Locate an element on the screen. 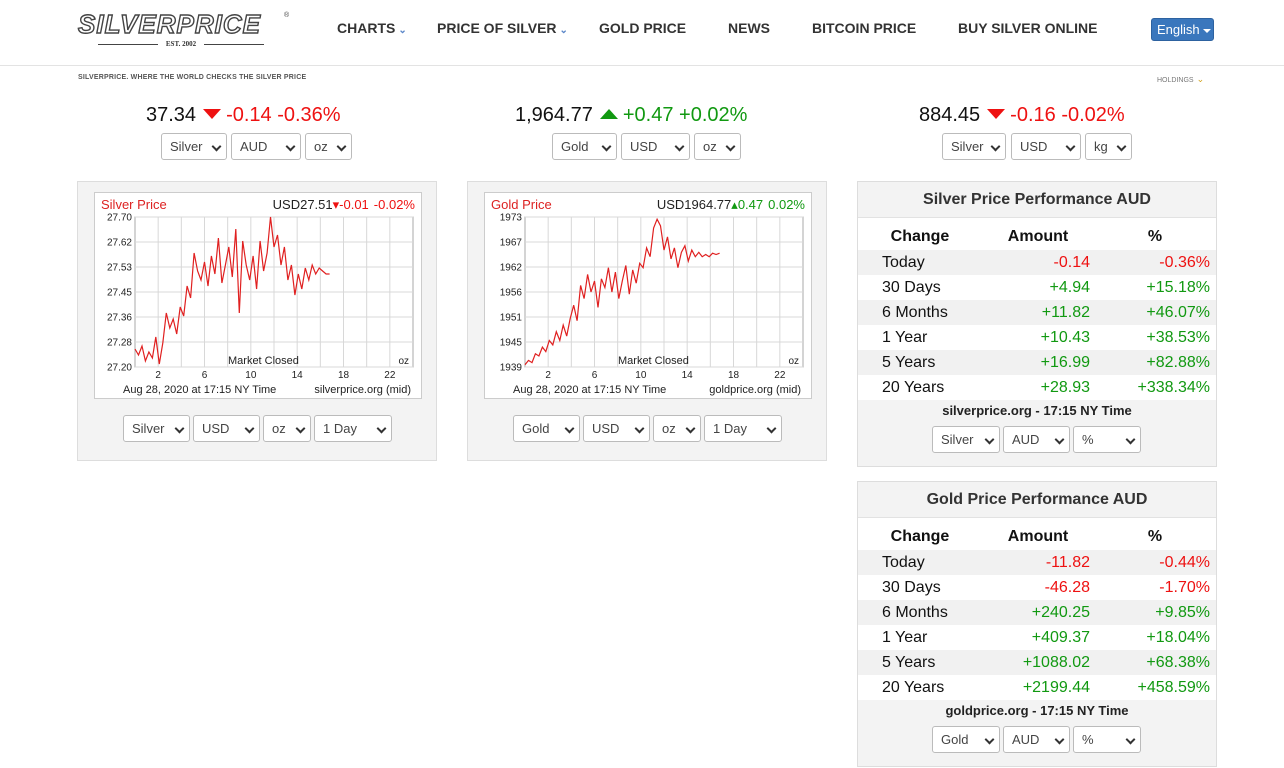 The width and height of the screenshot is (1284, 768). nav-price-of-silver: PRICE OF SILVER ⌄ is located at coordinates (502, 28).